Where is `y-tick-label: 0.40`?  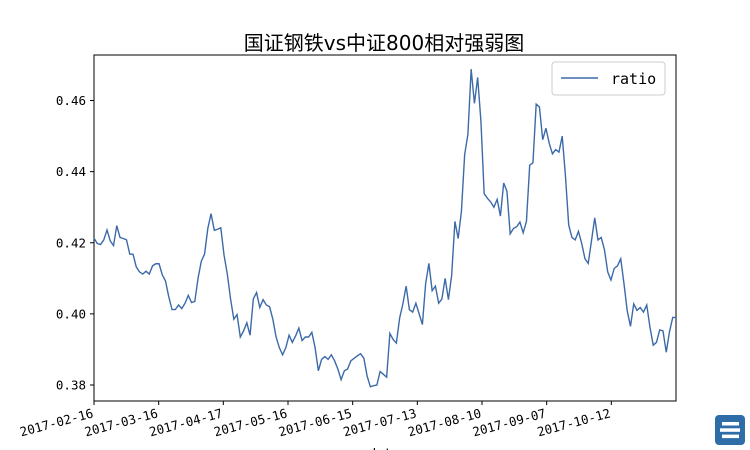
y-tick-label: 0.40 is located at coordinates (71, 313).